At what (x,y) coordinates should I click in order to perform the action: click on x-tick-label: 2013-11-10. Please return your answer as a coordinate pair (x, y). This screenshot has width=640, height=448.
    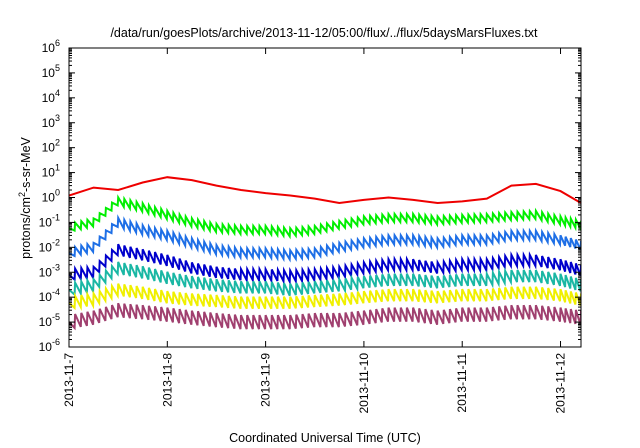
    Looking at the image, I should click on (364, 383).